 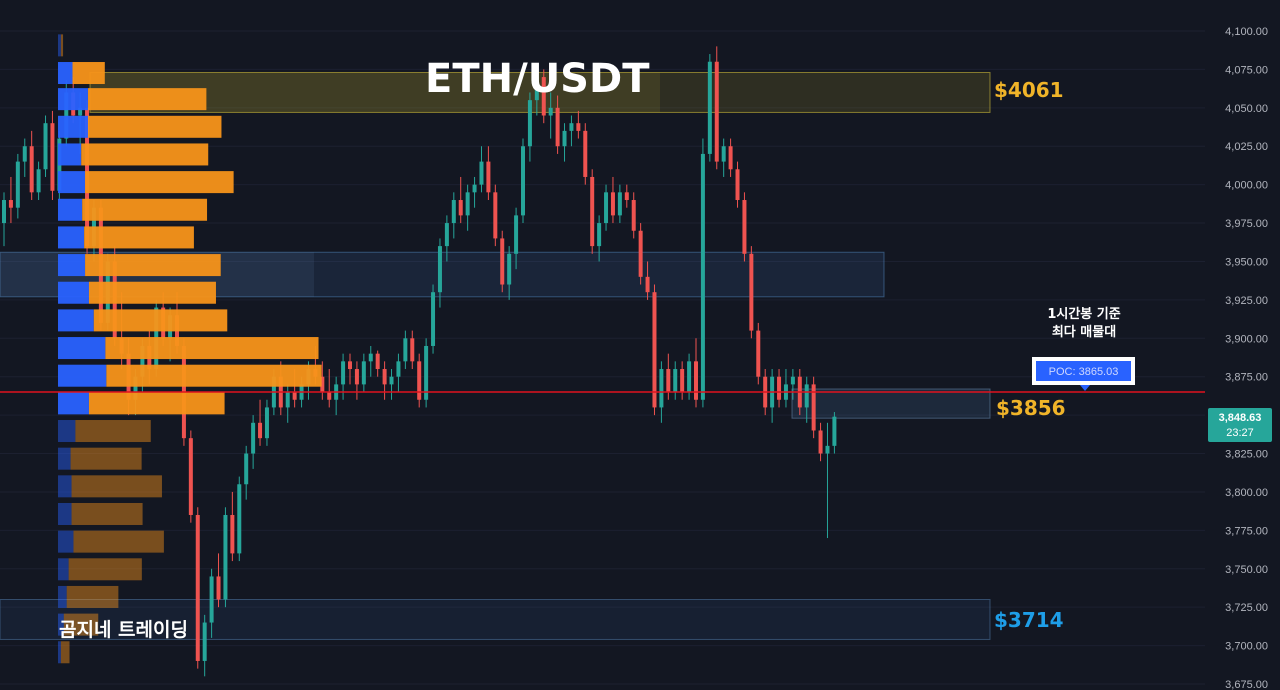 I want to click on y-tick-label: 3,950.00, so click(x=1246, y=262).